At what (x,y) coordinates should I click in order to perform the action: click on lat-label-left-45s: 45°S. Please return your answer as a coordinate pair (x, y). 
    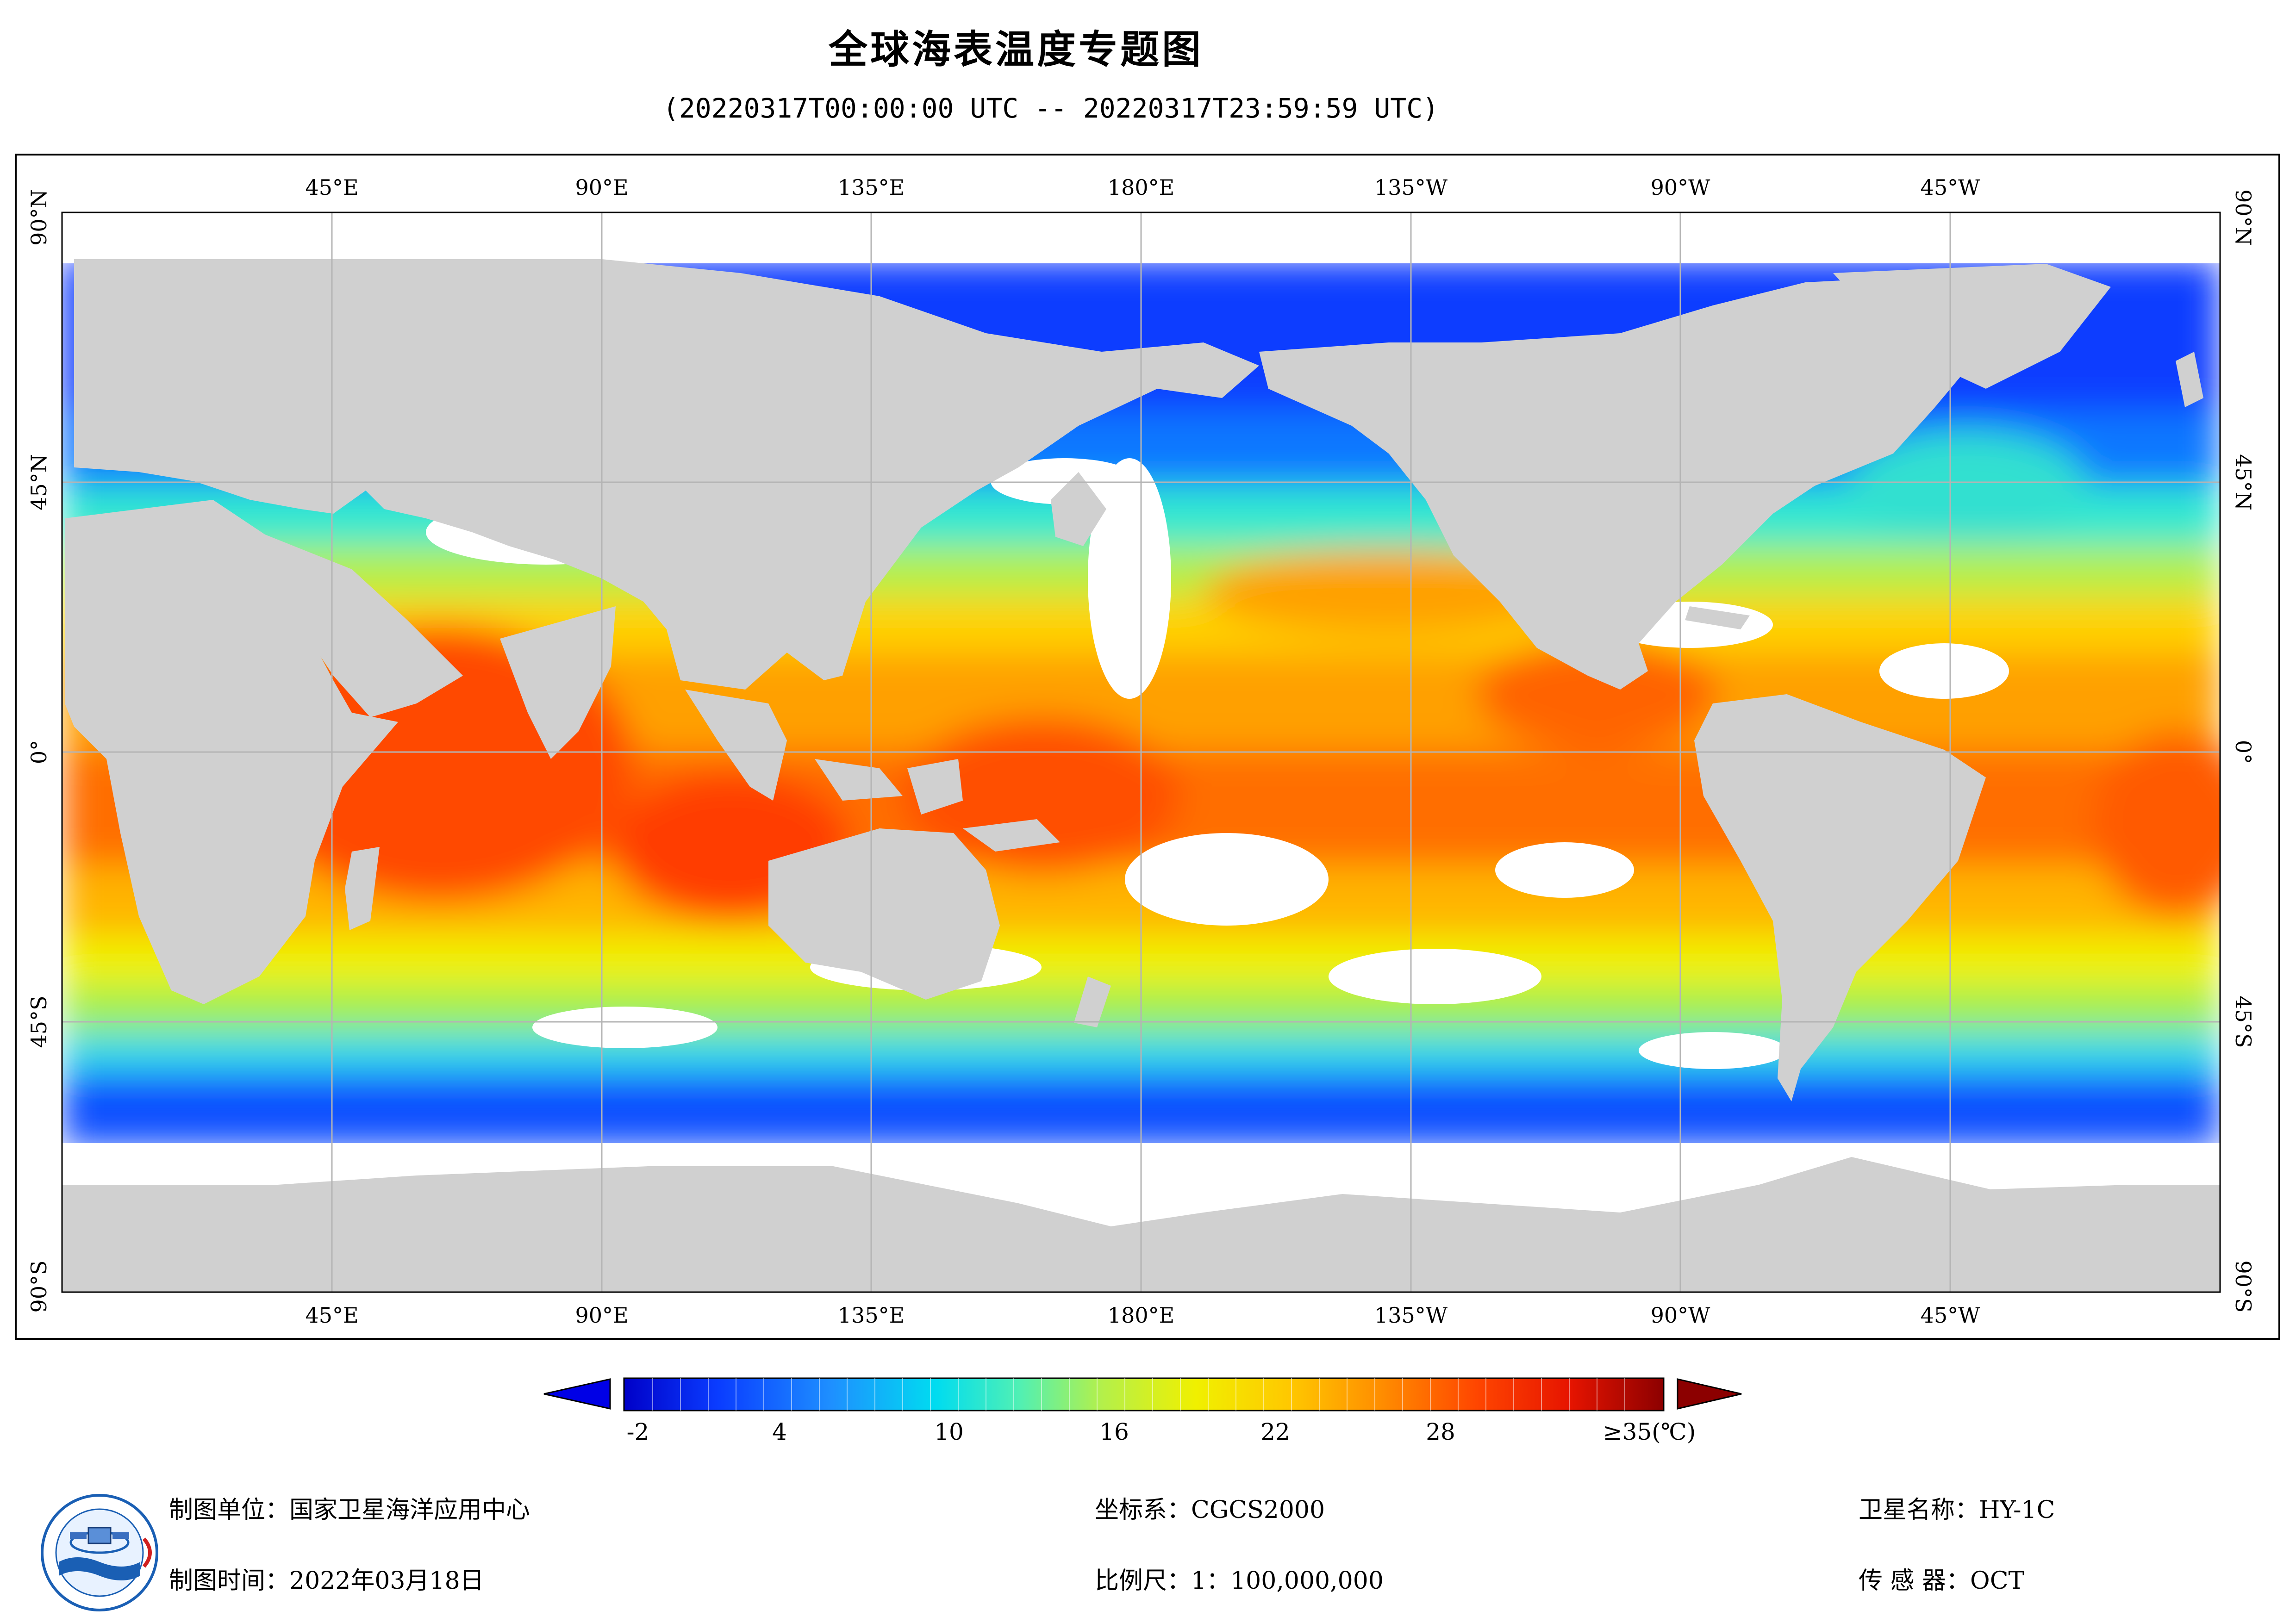
    Looking at the image, I should click on (38, 1021).